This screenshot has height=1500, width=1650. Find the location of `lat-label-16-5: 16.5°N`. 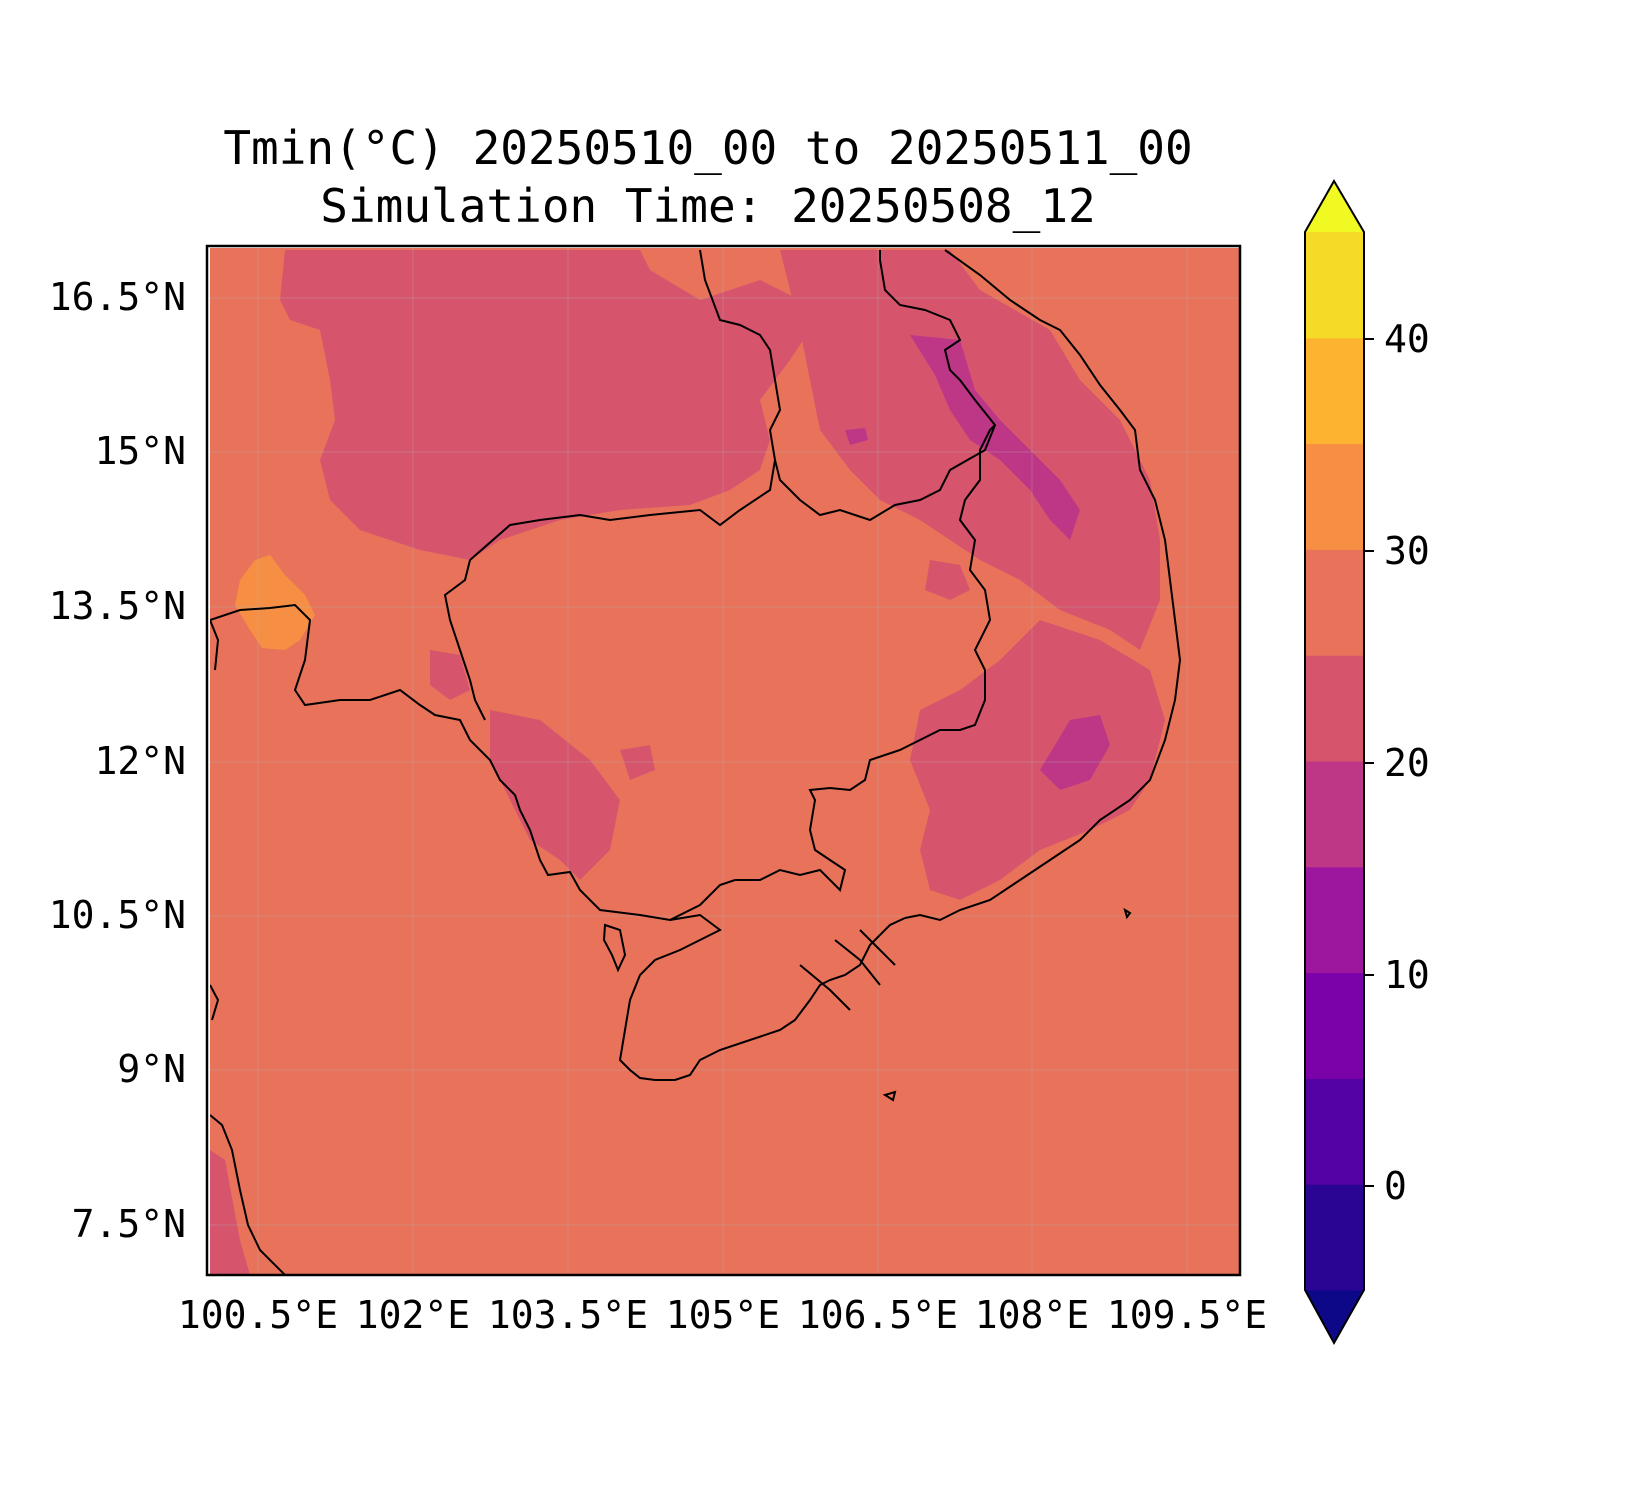

lat-label-16-5: 16.5°N is located at coordinates (117, 297).